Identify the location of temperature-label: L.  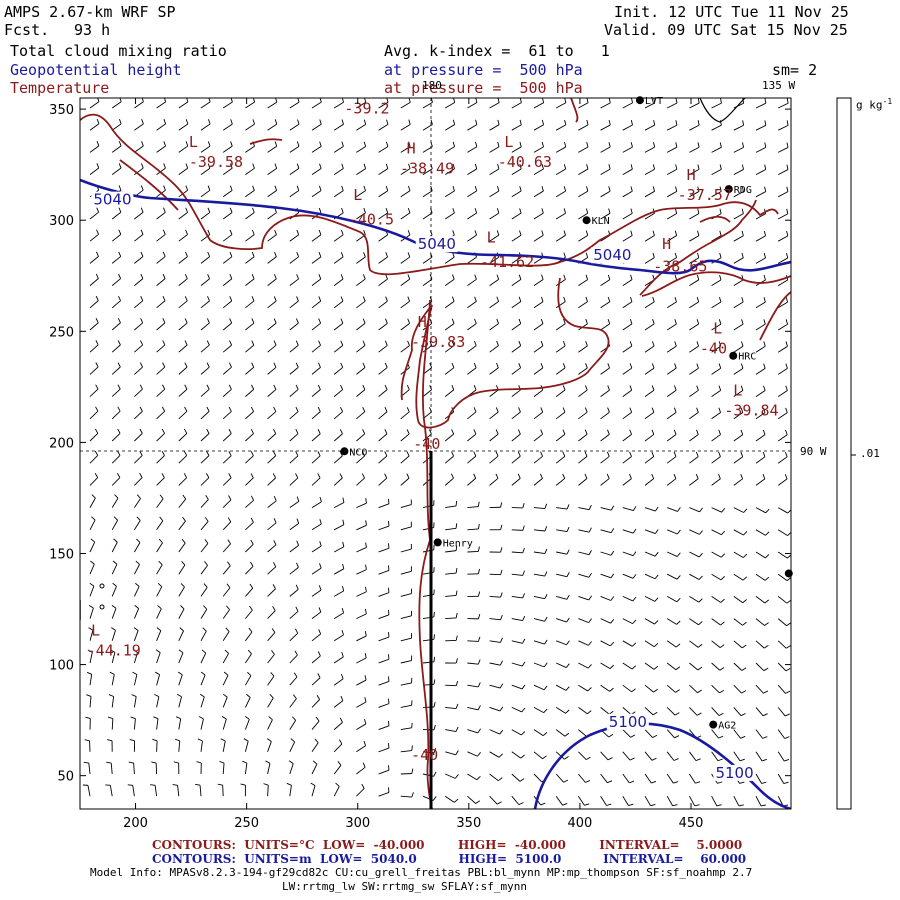
(508, 142).